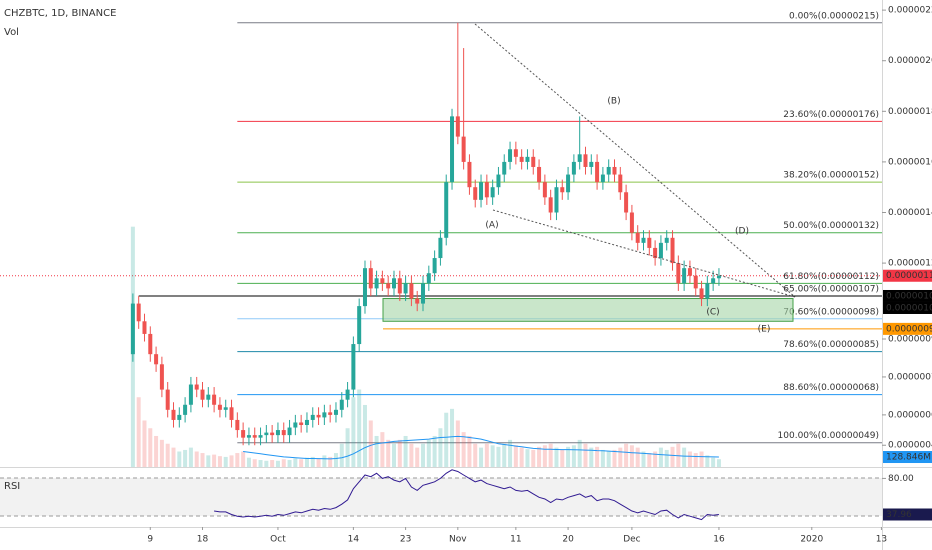  I want to click on x-tick-label: 9, so click(150, 540).